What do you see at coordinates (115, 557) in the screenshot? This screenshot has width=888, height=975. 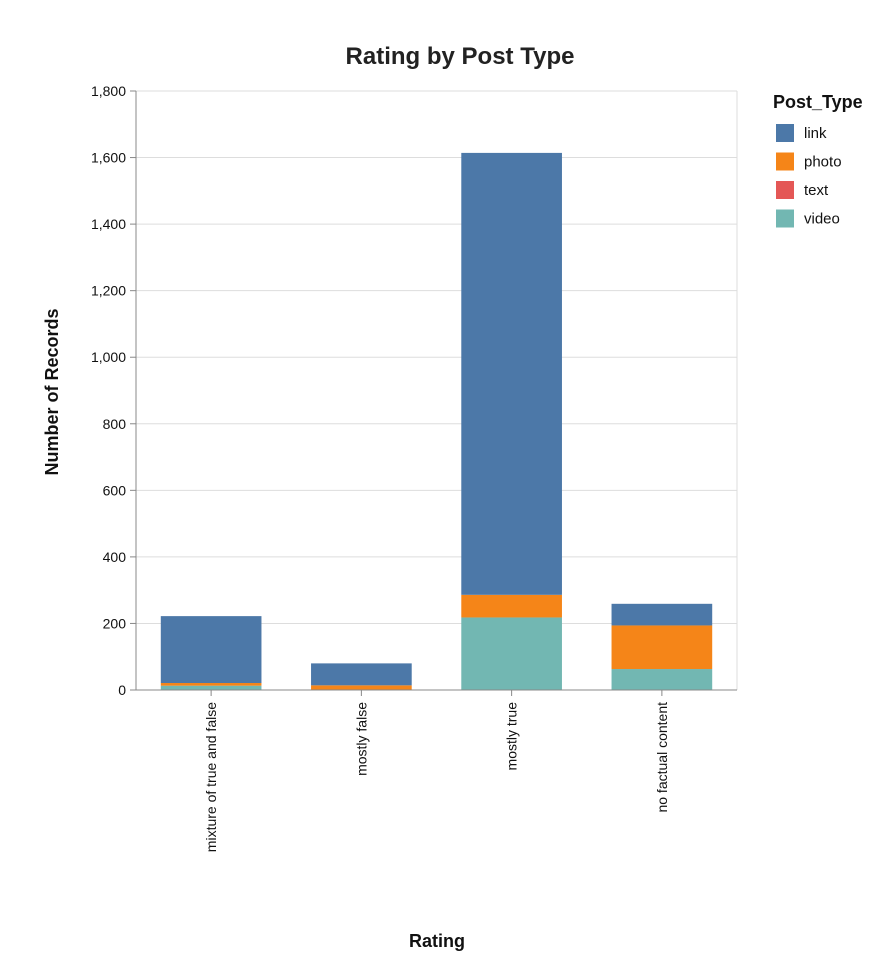 I see `y-tick-label: 400` at bounding box center [115, 557].